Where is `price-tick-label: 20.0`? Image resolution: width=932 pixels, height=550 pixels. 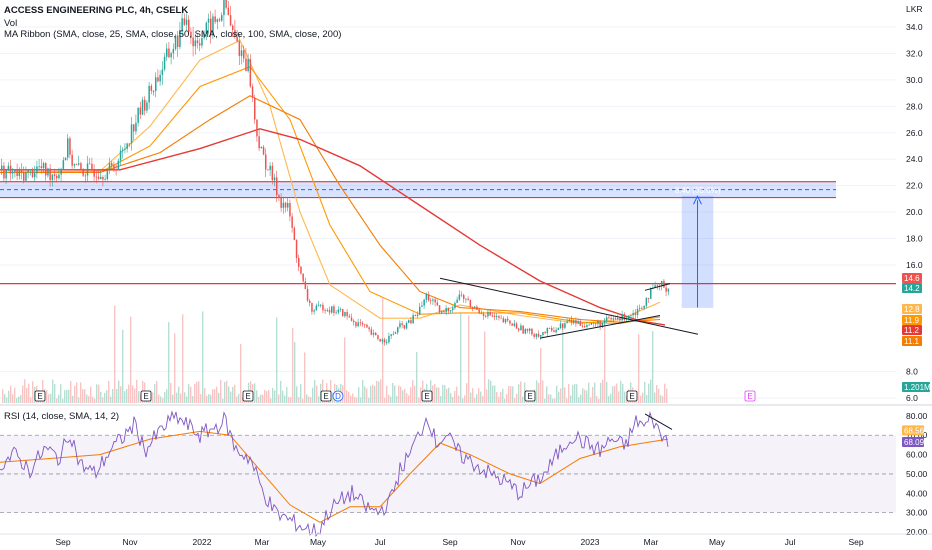 price-tick-label: 20.0 is located at coordinates (914, 212).